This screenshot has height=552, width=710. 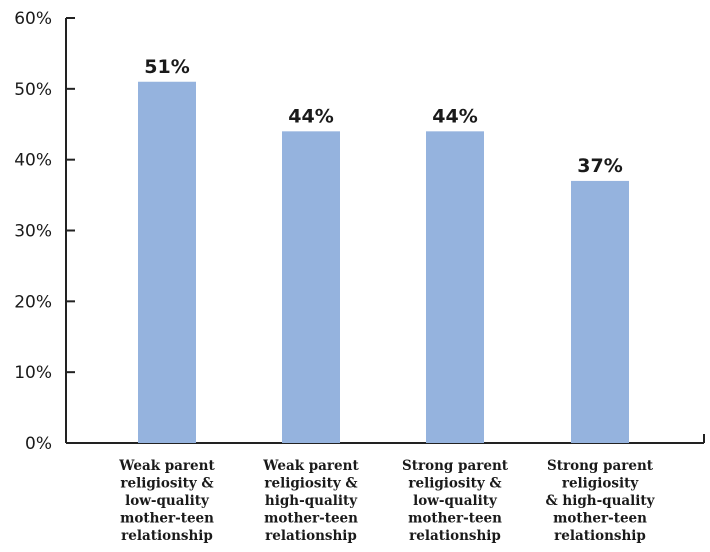 I want to click on y-tick-label: 20%, so click(x=33, y=302).